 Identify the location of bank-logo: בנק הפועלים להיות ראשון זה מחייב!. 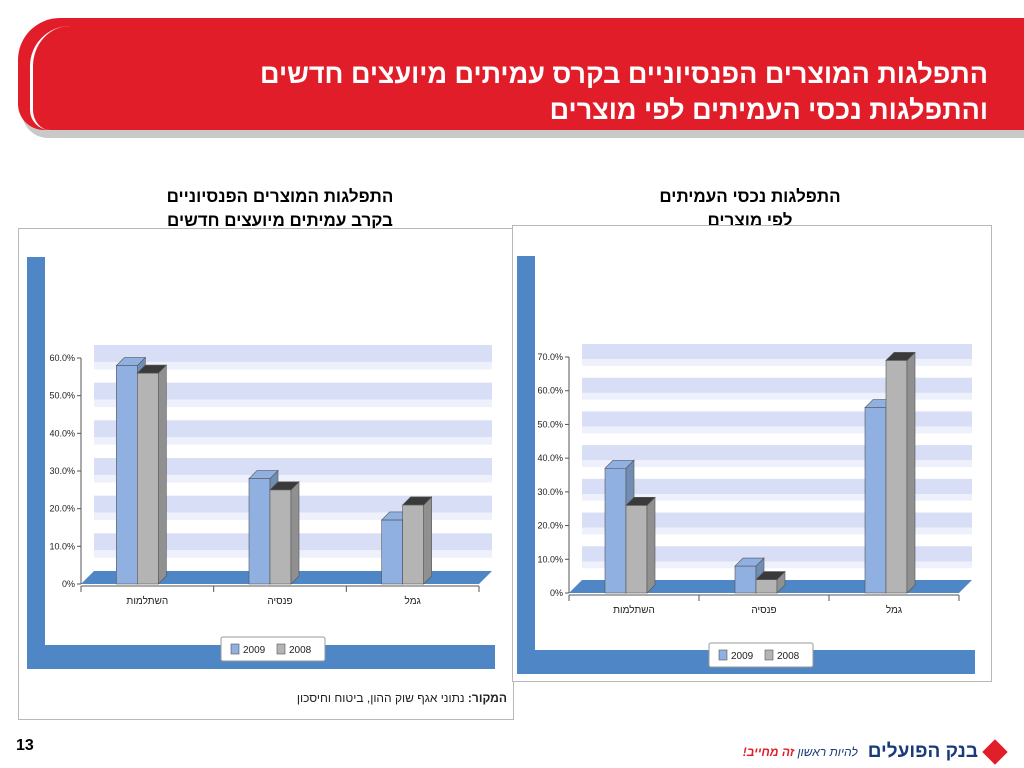
(875, 752).